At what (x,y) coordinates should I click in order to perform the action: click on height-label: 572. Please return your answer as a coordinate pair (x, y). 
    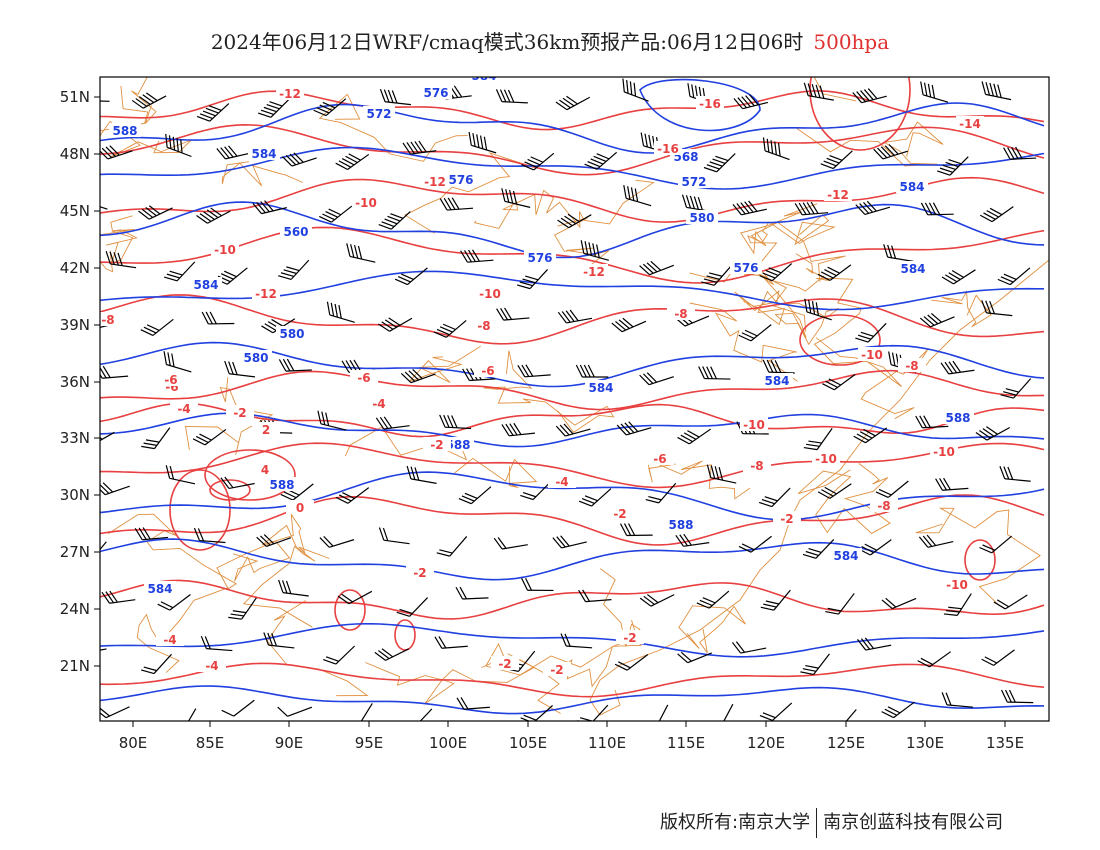
    Looking at the image, I should click on (693, 182).